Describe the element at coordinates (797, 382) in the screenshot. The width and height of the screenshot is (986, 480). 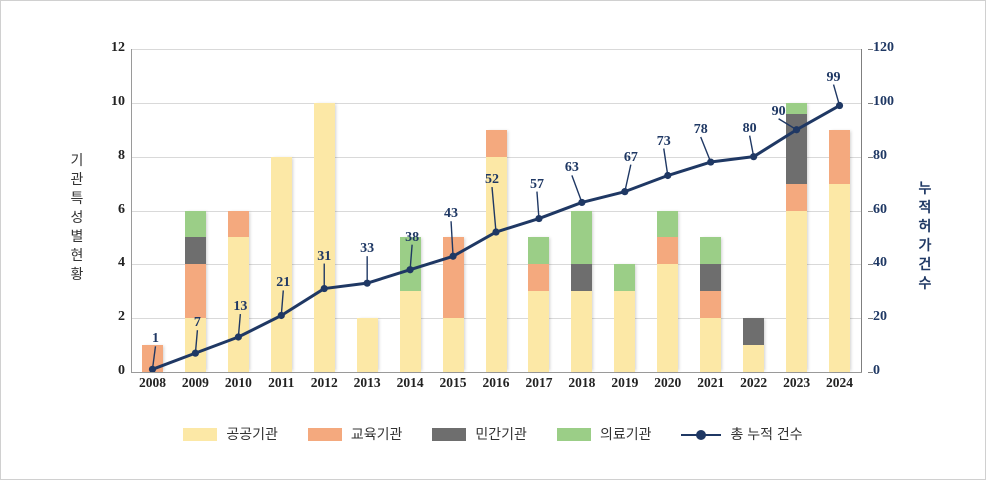
I see `x-tick-label: 2023` at that location.